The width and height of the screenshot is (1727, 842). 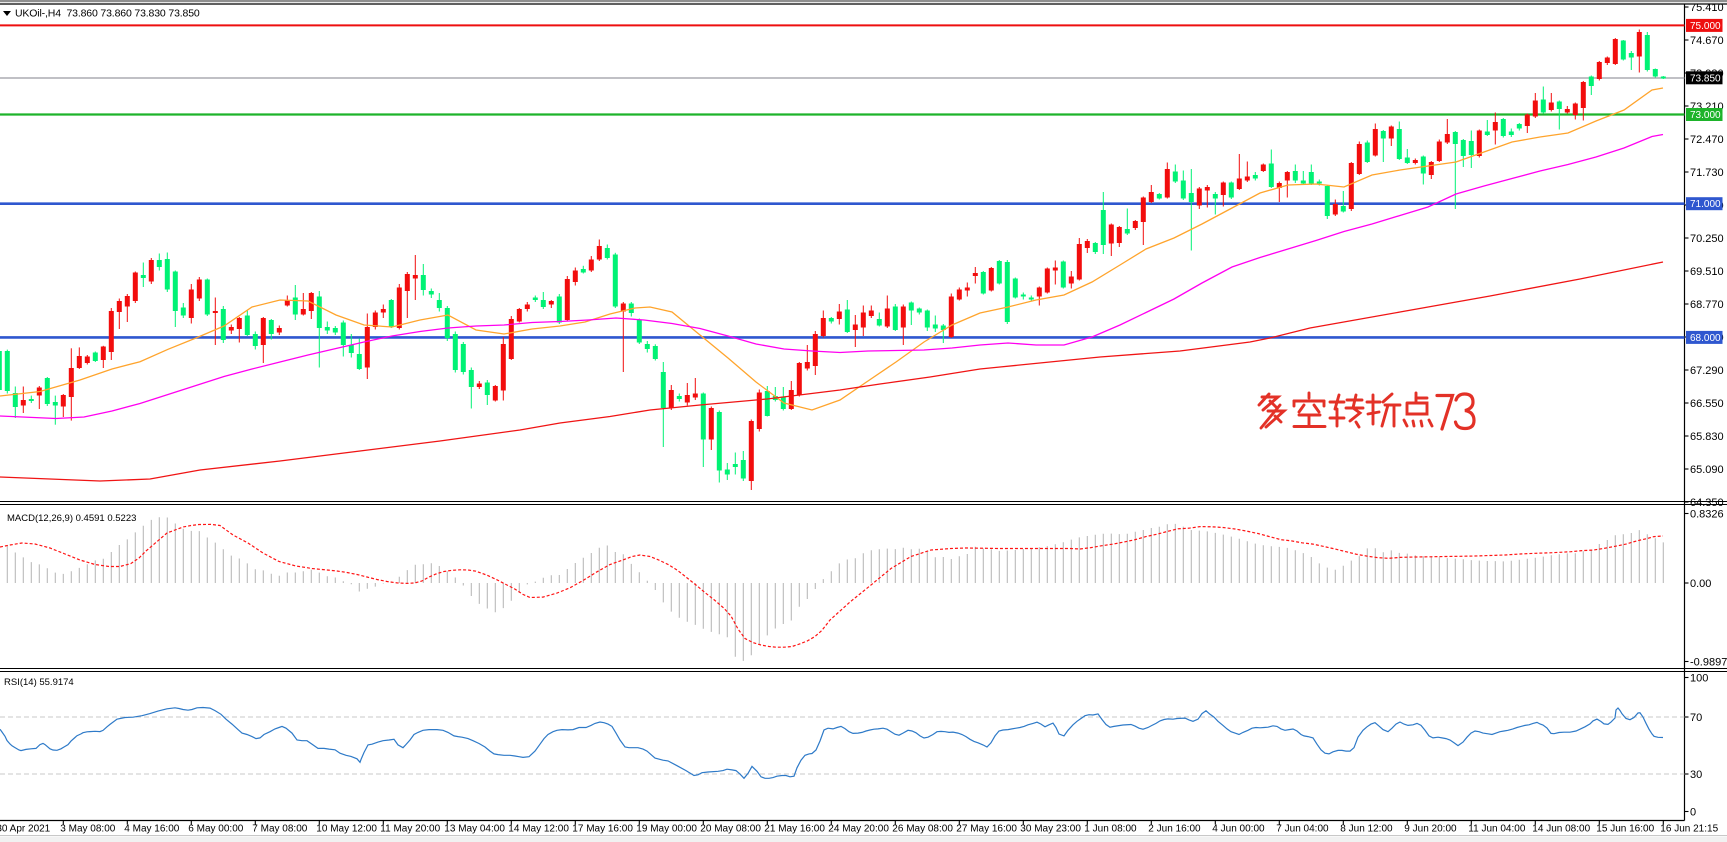 What do you see at coordinates (1707, 8) in the screenshot?
I see `svg-text: 75.410` at bounding box center [1707, 8].